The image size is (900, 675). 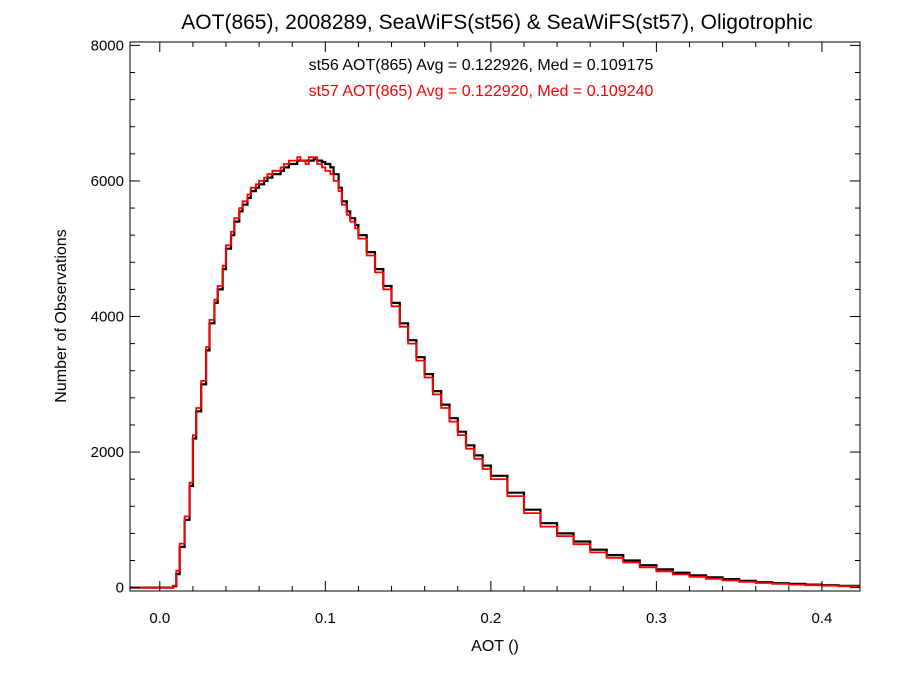 I want to click on x-axis-label: AOT (), so click(x=495, y=646).